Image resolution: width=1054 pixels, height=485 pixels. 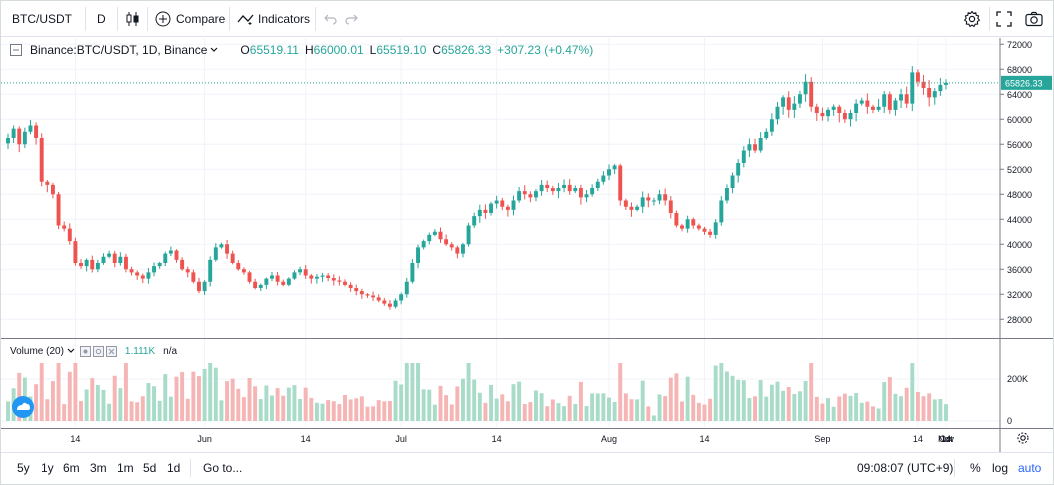 What do you see at coordinates (1019, 295) in the screenshot?
I see `y-tick-label: 32000` at bounding box center [1019, 295].